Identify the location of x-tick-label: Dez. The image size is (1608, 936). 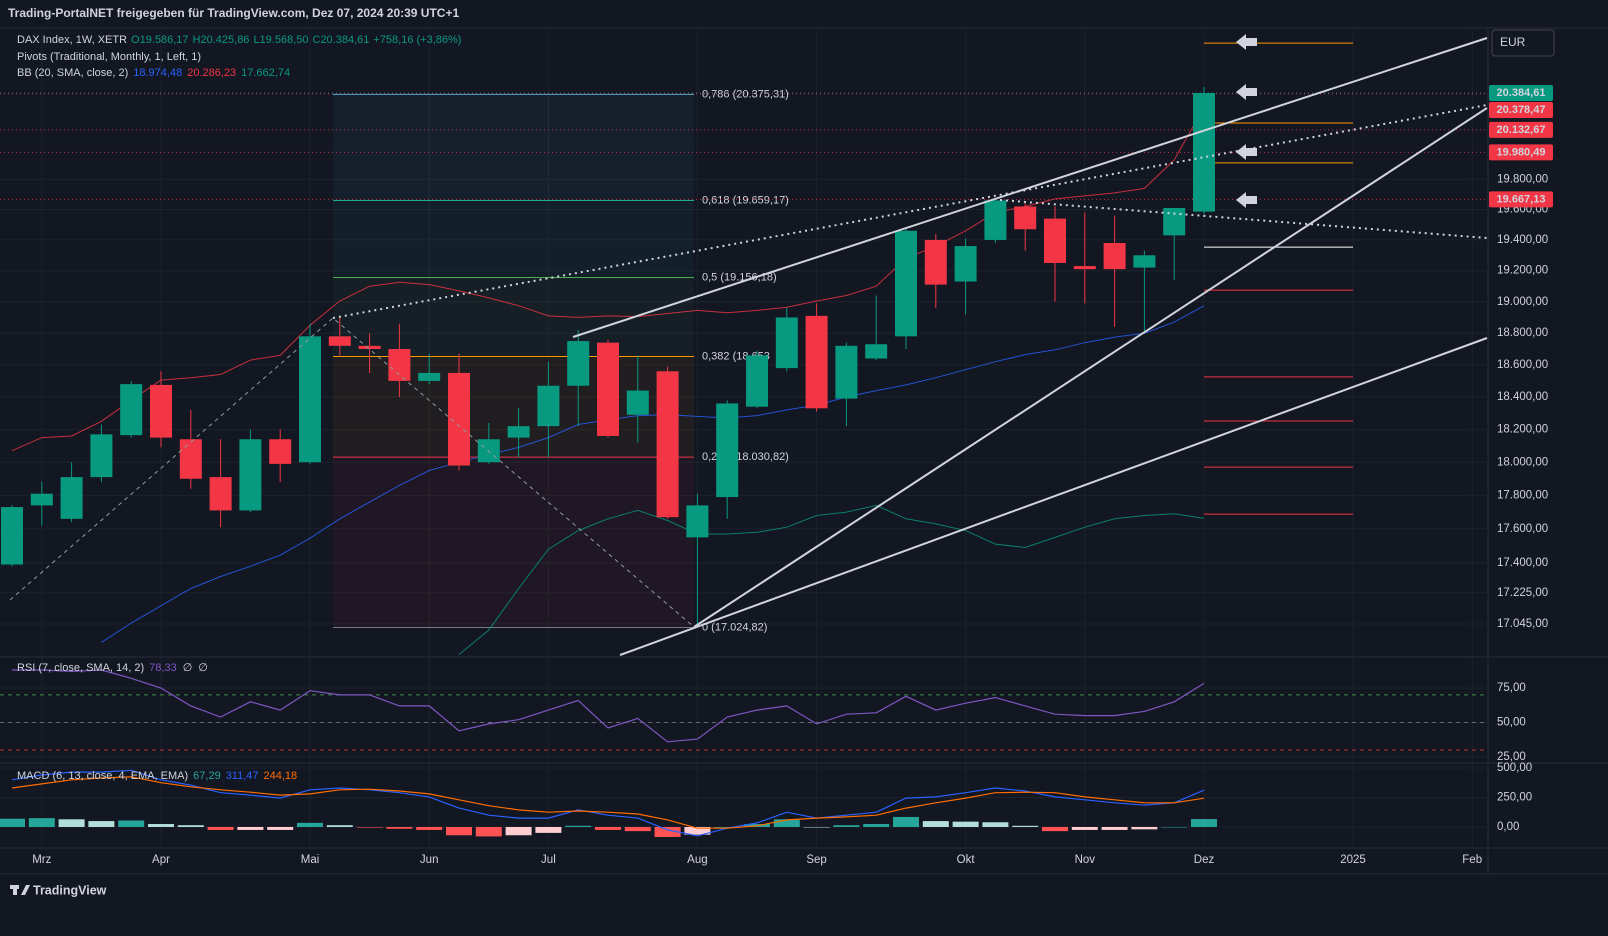
(1204, 860).